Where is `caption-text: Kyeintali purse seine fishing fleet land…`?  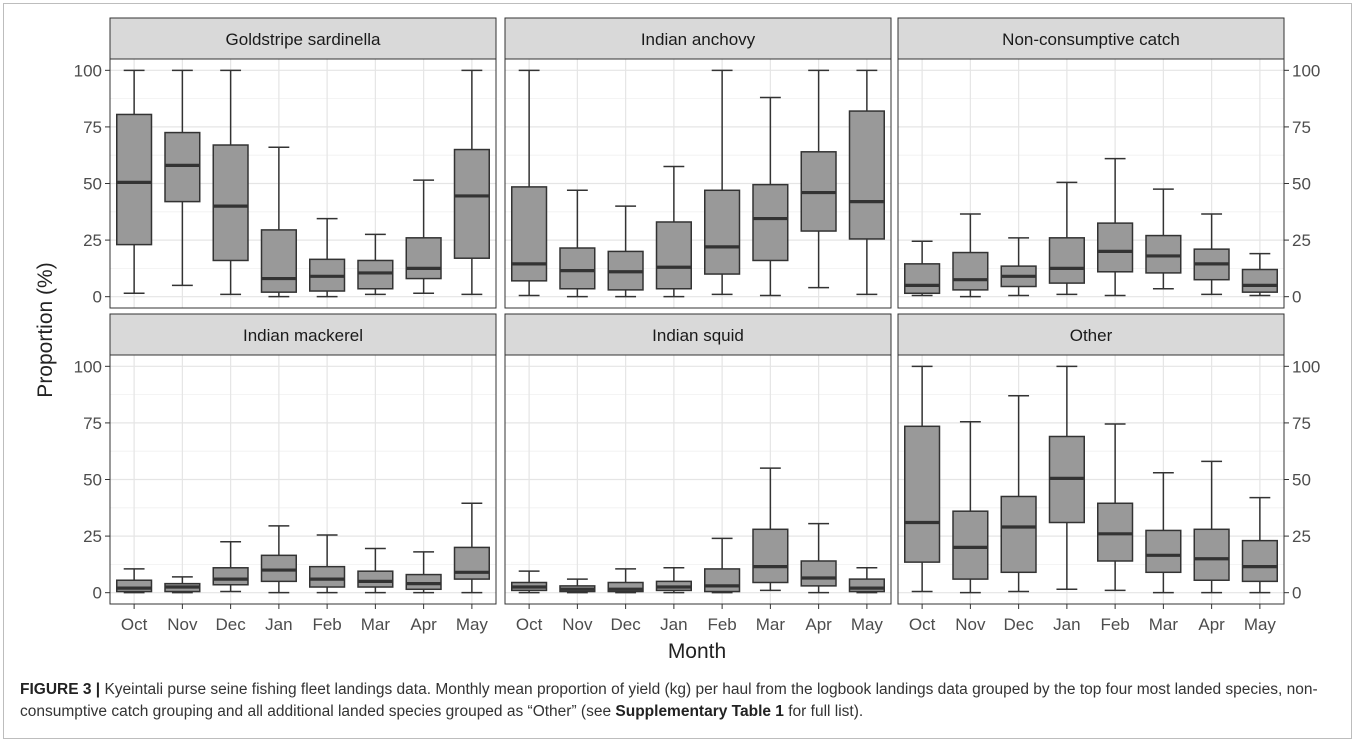 caption-text: Kyeintali purse seine fishing fleet land… is located at coordinates (669, 700).